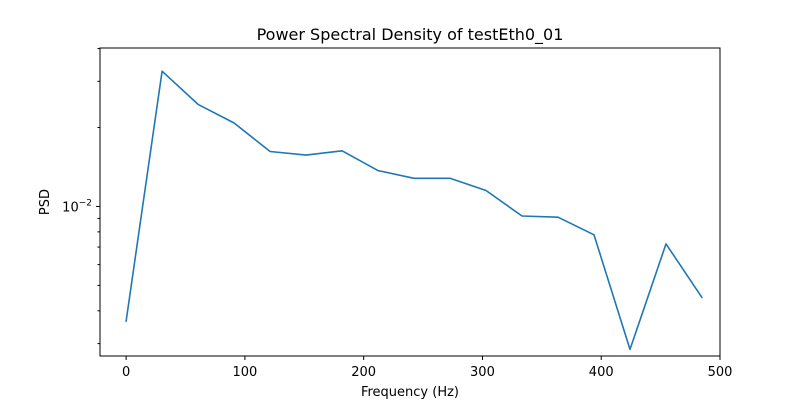 Image resolution: width=800 pixels, height=400 pixels. I want to click on x-tick-label: 400, so click(601, 372).